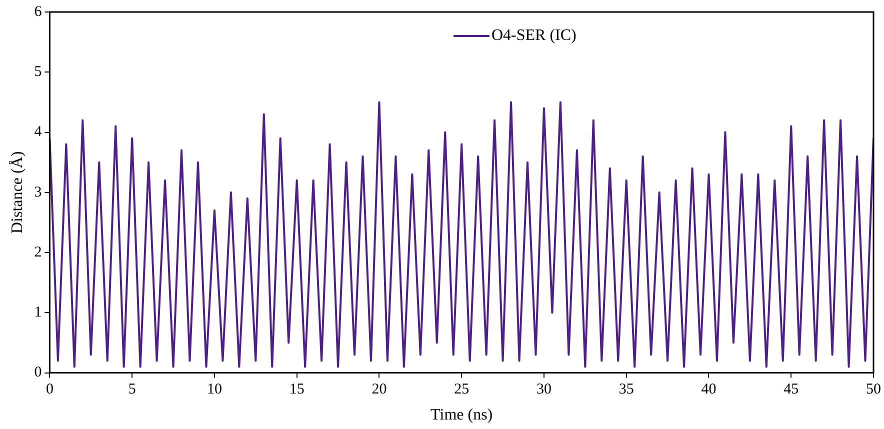 This screenshot has height=429, width=884. Describe the element at coordinates (462, 390) in the screenshot. I see `x-tick-label: 25` at that location.